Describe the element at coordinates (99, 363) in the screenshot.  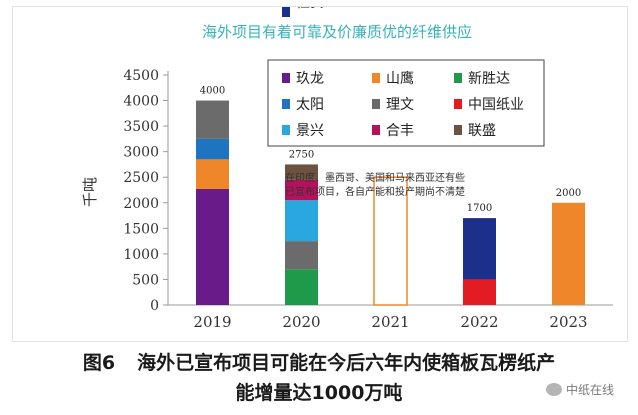
I see `figure-label: 图6` at that location.